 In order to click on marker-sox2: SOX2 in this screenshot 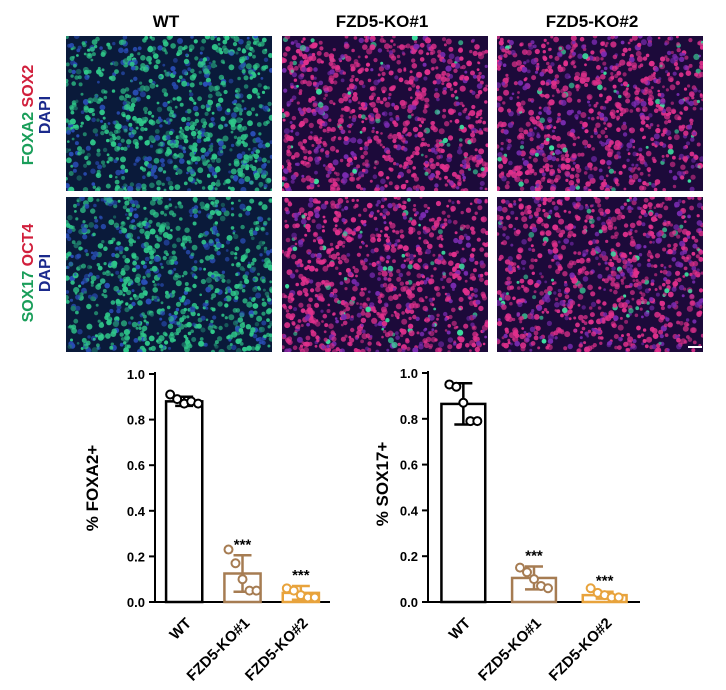, I will do `click(28, 86)`.